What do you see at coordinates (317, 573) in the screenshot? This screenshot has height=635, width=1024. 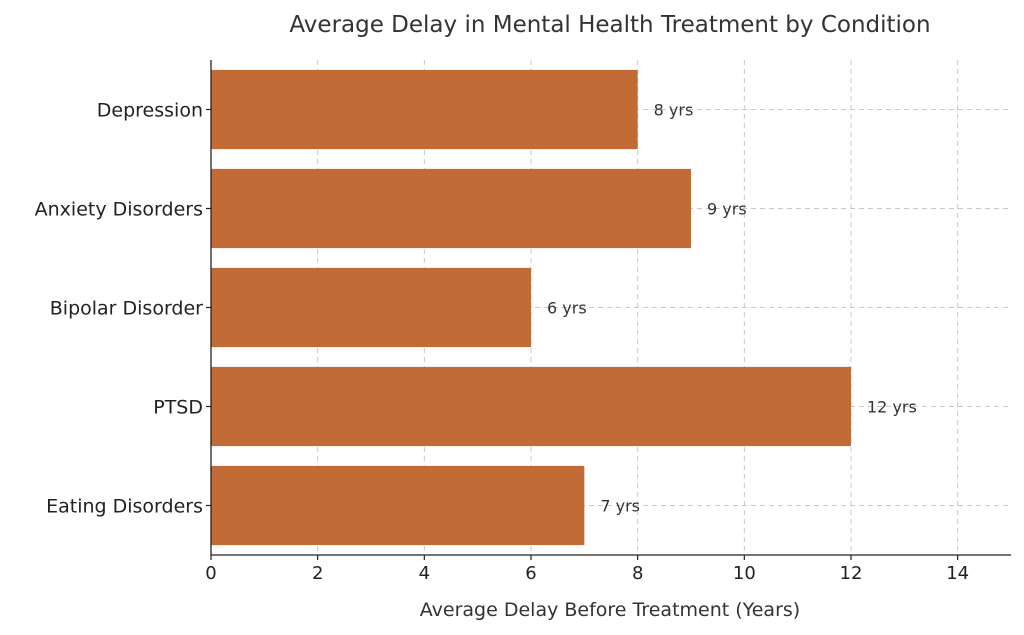 I see `x-tick-label: 2` at bounding box center [317, 573].